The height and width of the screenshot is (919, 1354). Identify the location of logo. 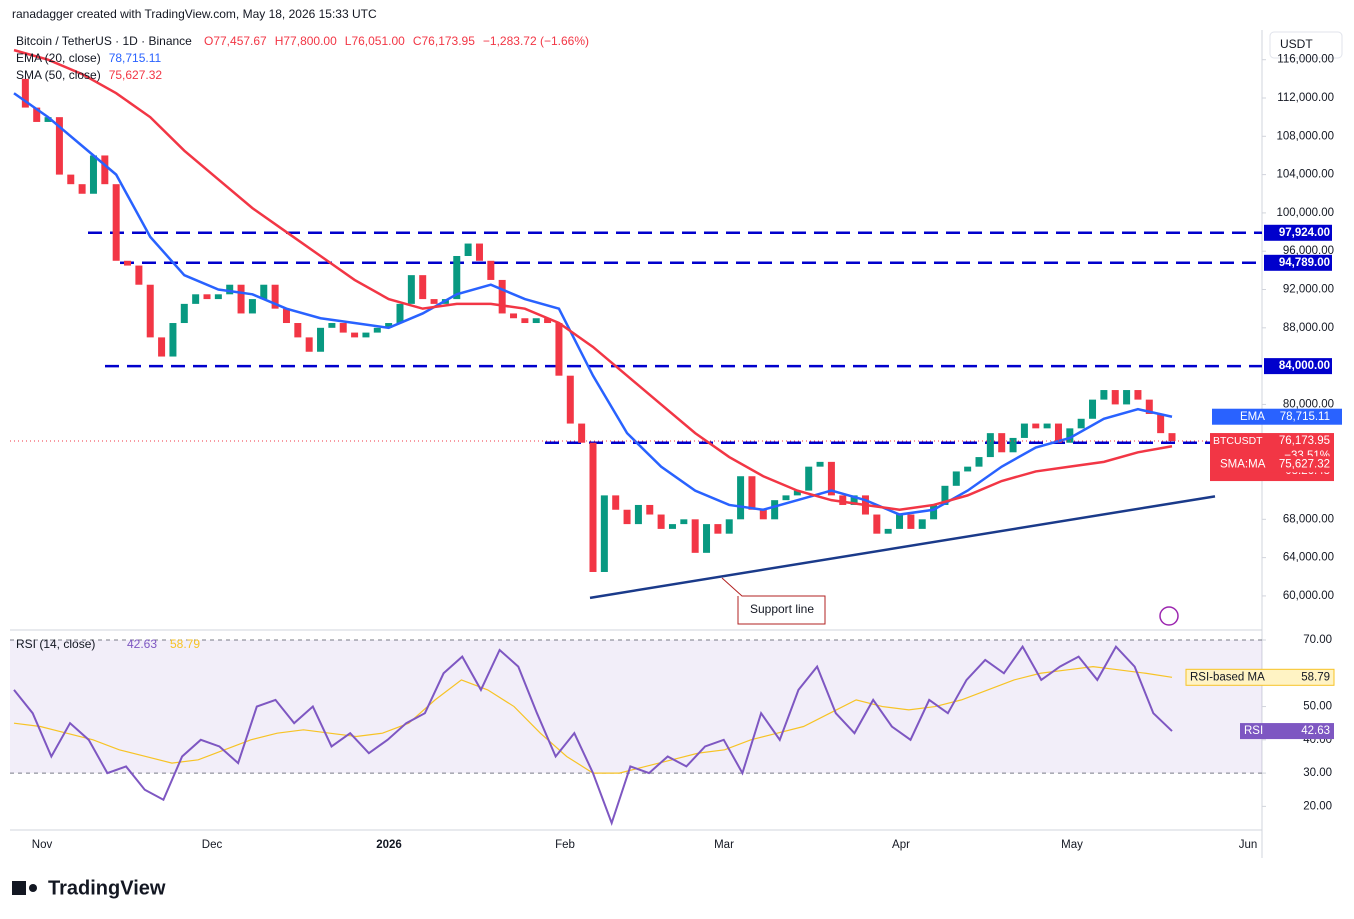
(24, 888).